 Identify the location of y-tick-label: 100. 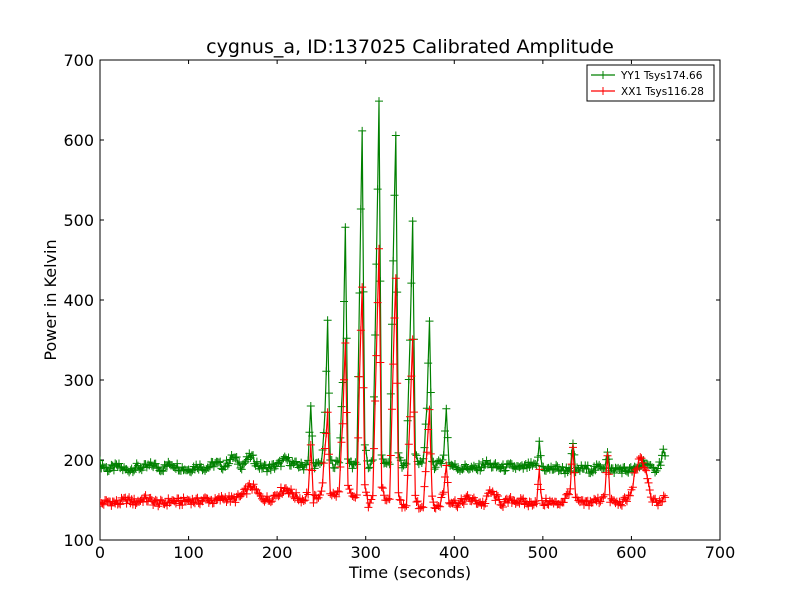
(78, 540).